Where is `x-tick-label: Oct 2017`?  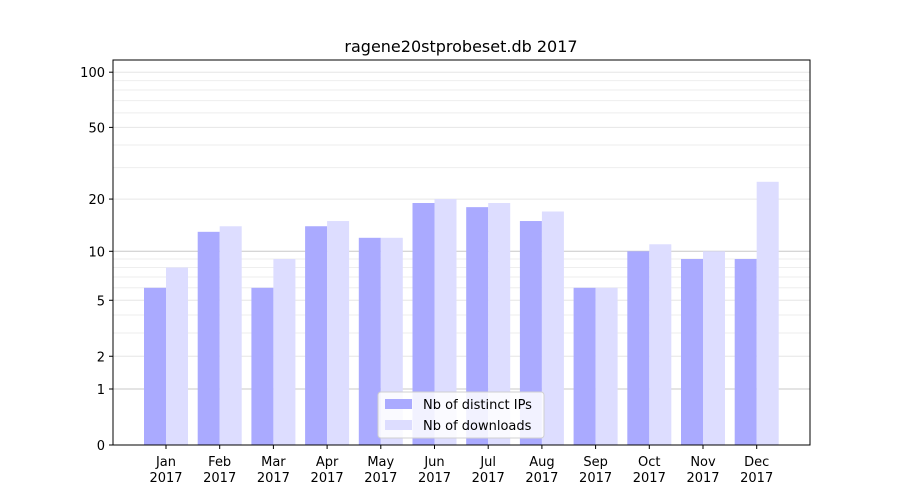
x-tick-label: Oct 2017 is located at coordinates (649, 470).